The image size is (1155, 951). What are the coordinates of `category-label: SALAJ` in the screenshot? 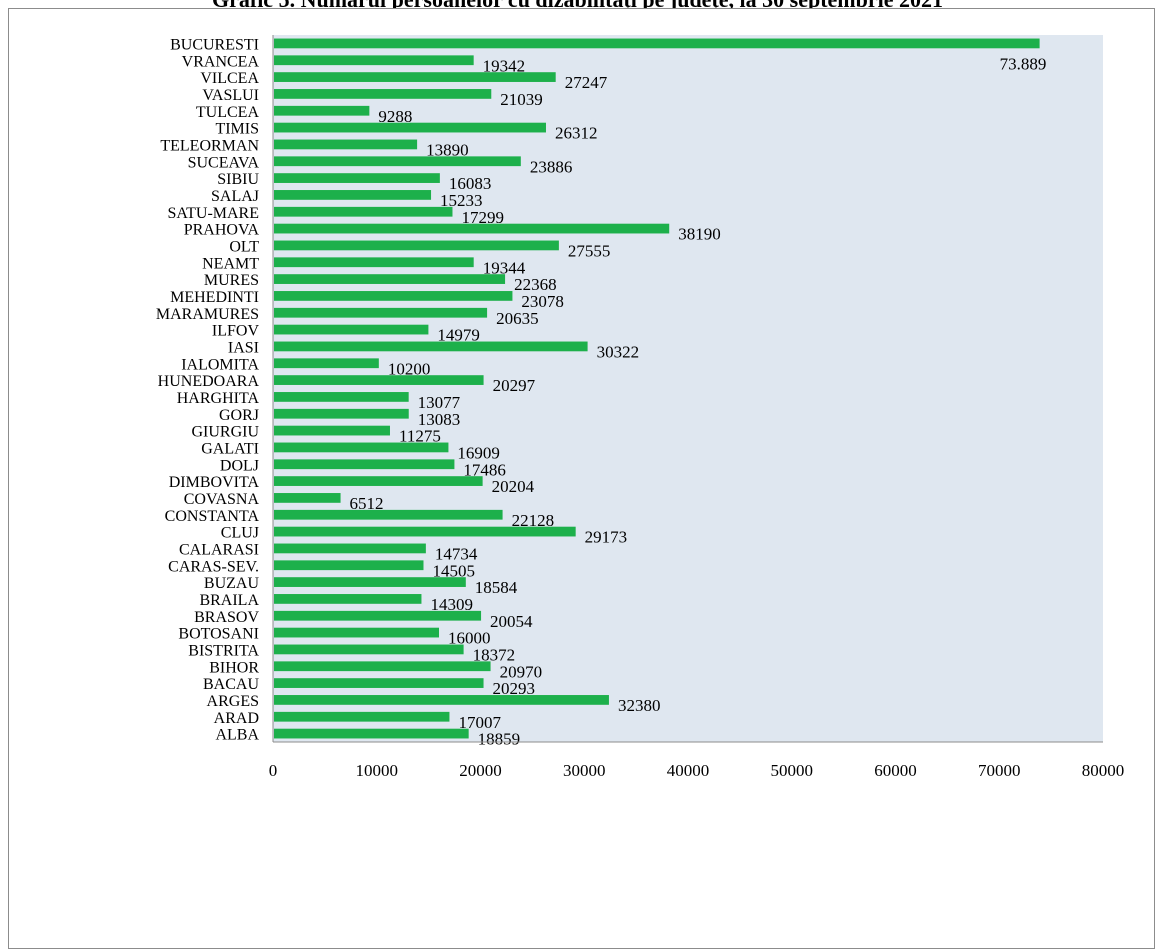 It's located at (235, 196).